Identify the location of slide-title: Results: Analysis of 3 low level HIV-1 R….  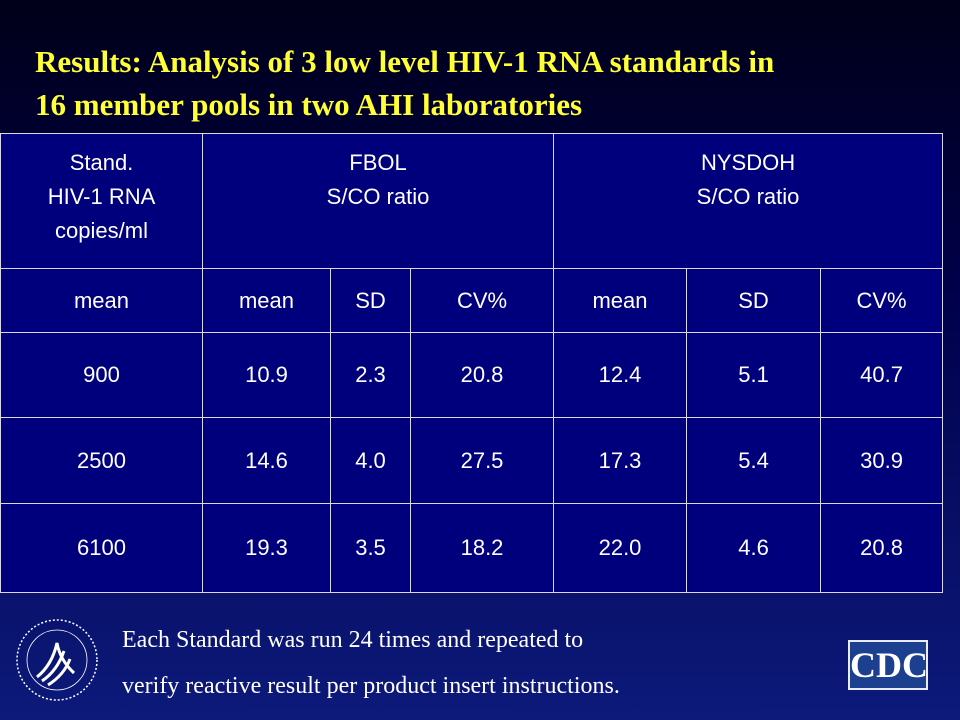
(404, 83).